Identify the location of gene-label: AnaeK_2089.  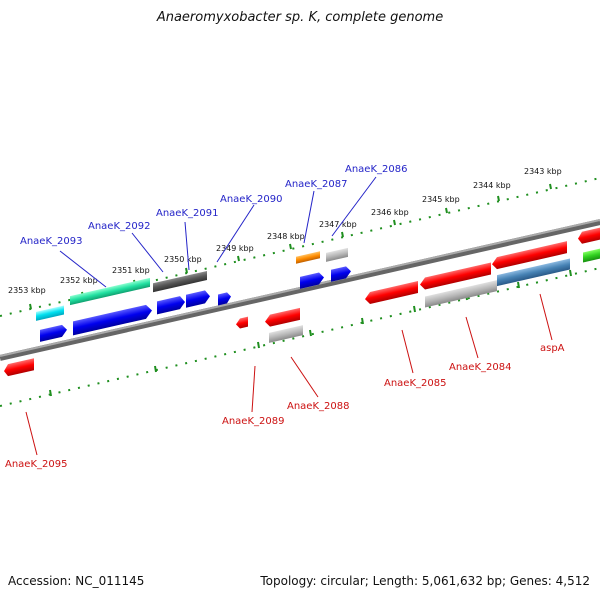
(253, 421).